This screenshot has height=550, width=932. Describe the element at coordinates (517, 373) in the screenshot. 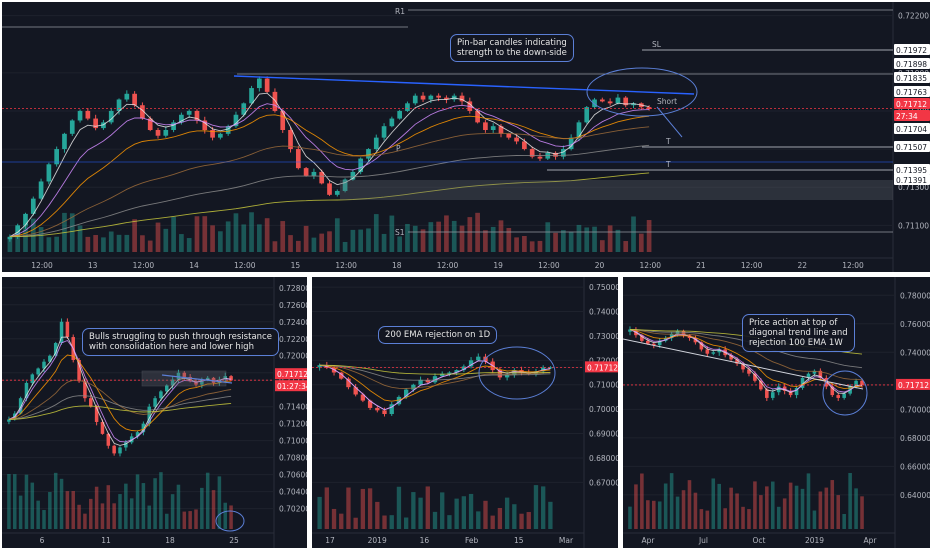

I see `rejection-ellipse` at that location.